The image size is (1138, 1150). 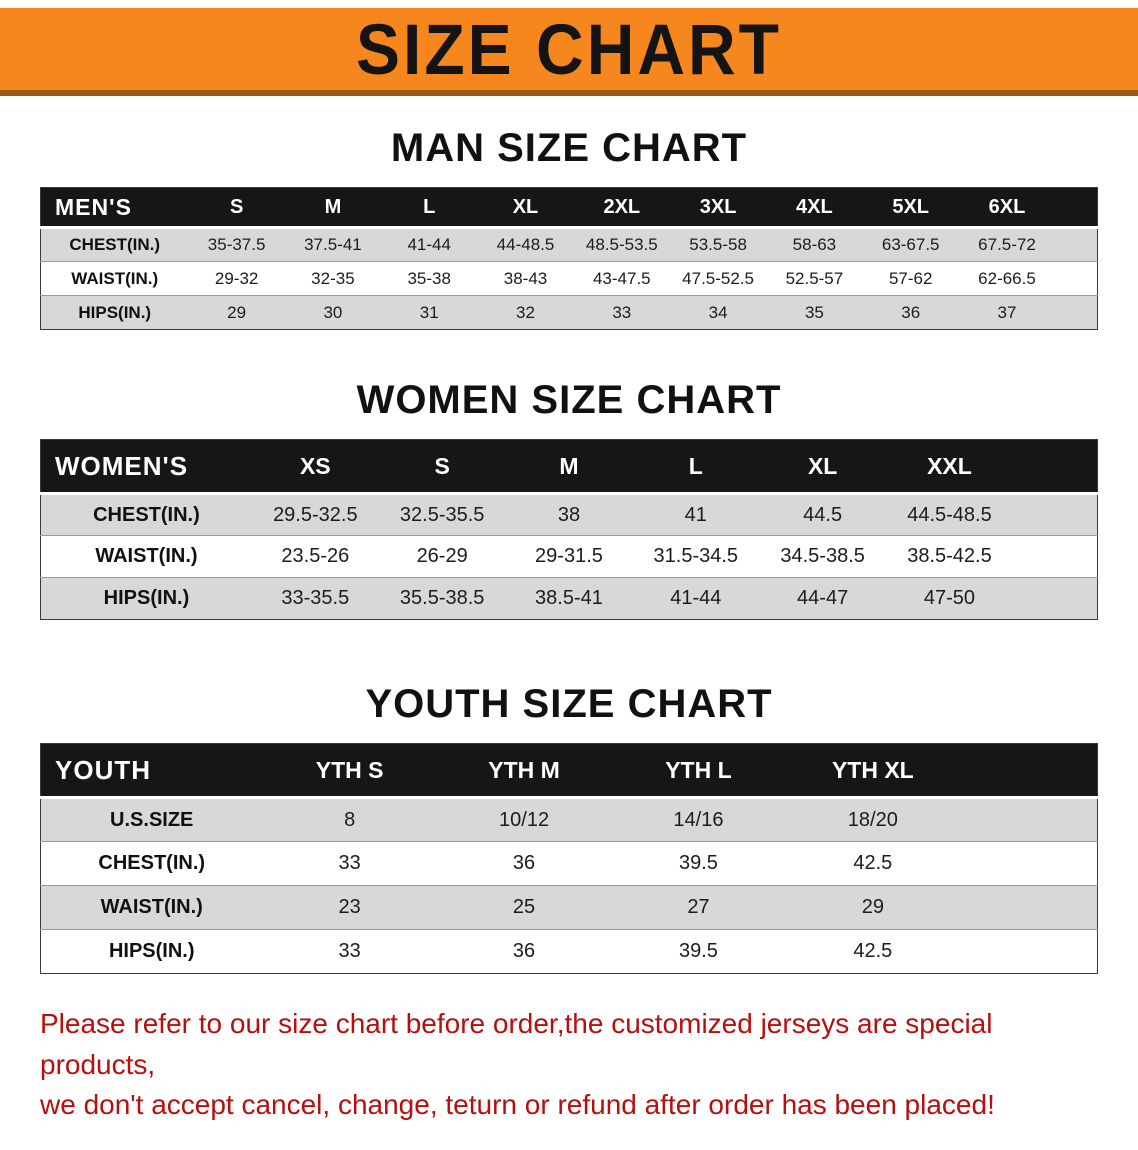 What do you see at coordinates (524, 907) in the screenshot?
I see `size-value-cell: 25` at bounding box center [524, 907].